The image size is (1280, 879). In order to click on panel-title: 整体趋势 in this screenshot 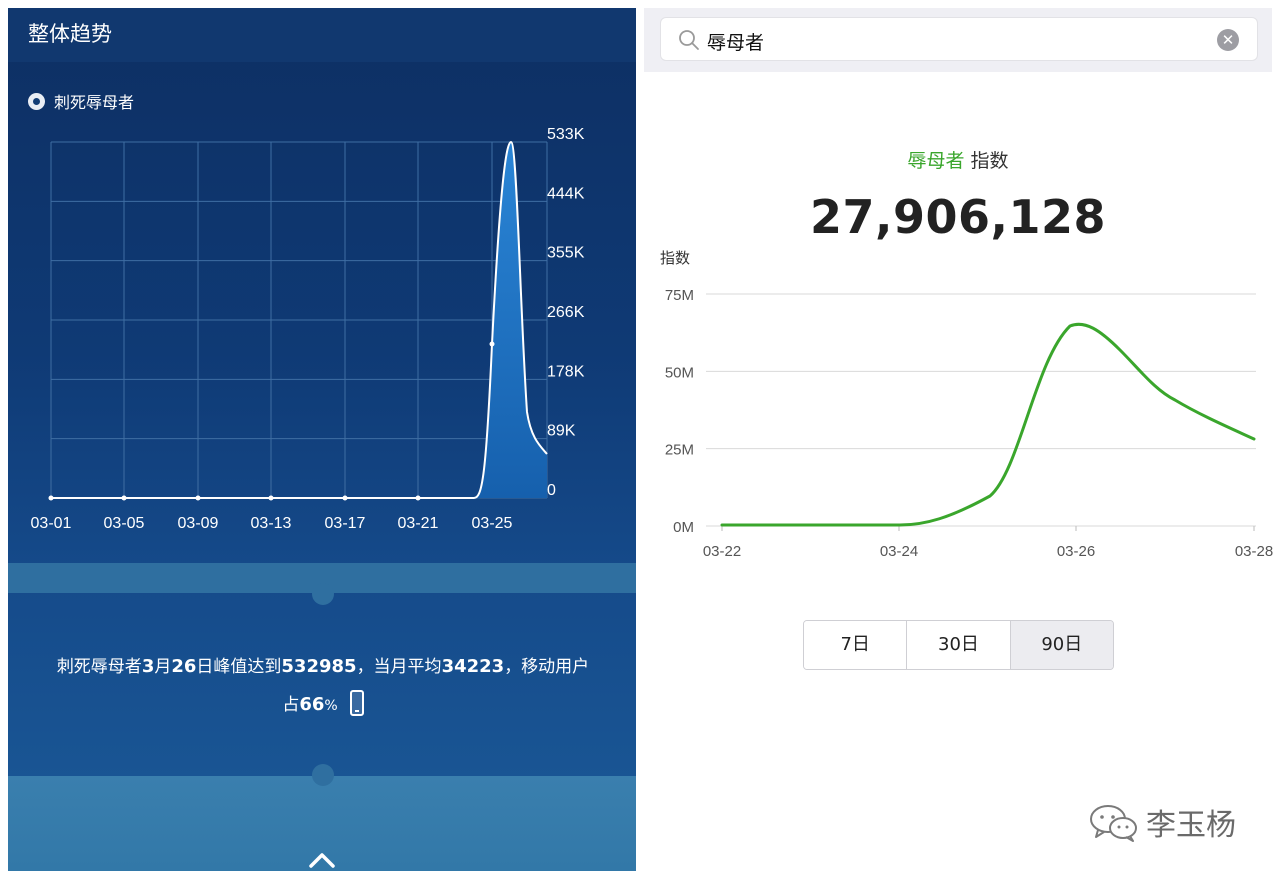, I will do `click(70, 34)`.